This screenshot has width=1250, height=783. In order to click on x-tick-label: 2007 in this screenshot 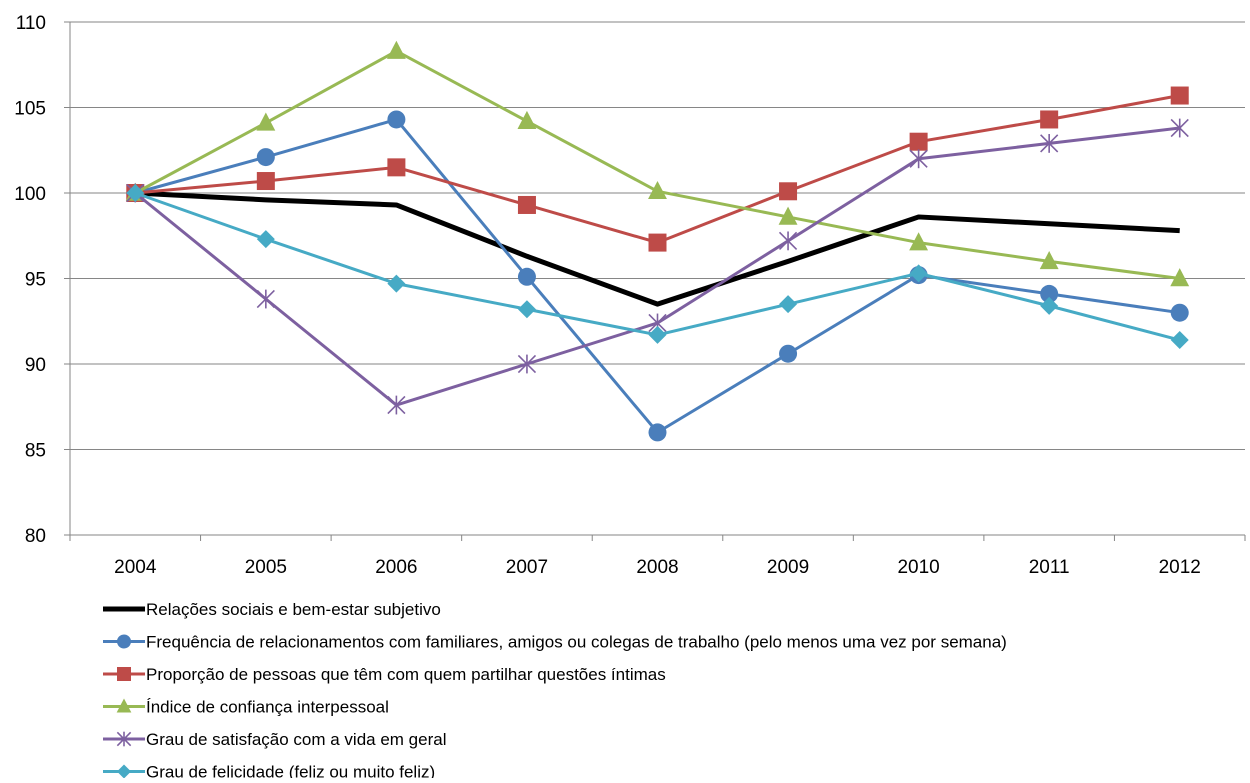, I will do `click(527, 567)`.